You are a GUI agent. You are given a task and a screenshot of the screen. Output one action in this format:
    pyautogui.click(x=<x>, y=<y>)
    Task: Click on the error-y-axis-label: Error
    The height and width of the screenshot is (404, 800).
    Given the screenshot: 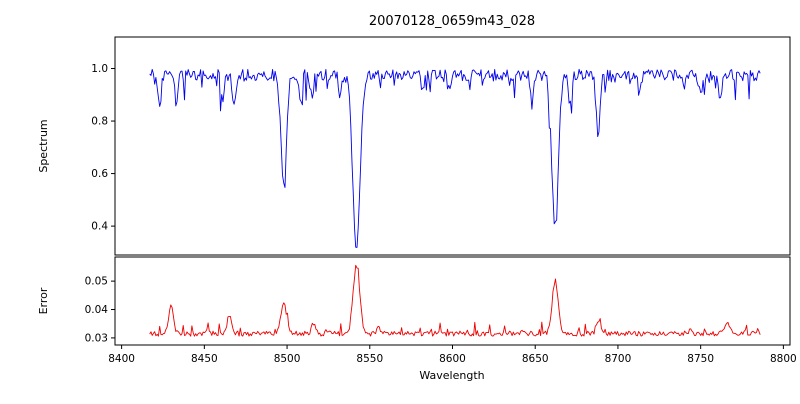 What is the action you would take?
    pyautogui.click(x=43, y=300)
    